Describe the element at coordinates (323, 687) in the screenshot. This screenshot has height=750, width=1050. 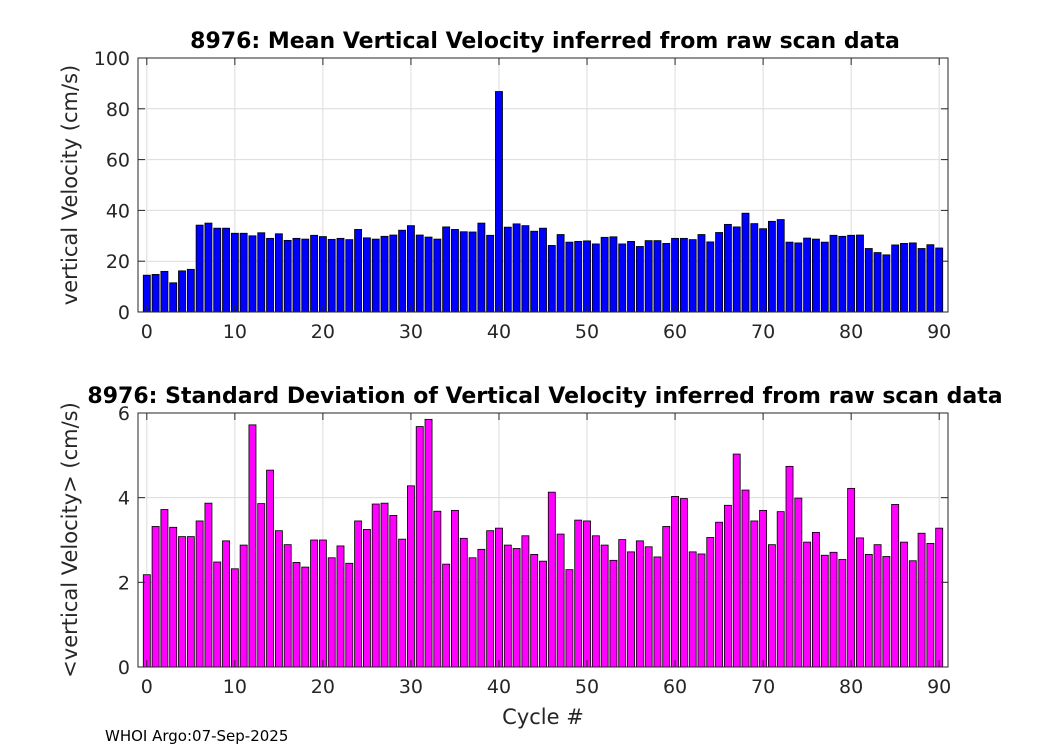
I see `x-tick-label: 20` at that location.